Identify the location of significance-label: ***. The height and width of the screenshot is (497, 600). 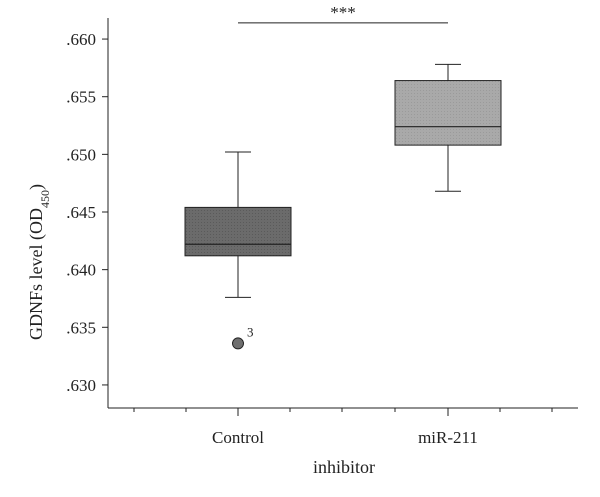
(343, 12).